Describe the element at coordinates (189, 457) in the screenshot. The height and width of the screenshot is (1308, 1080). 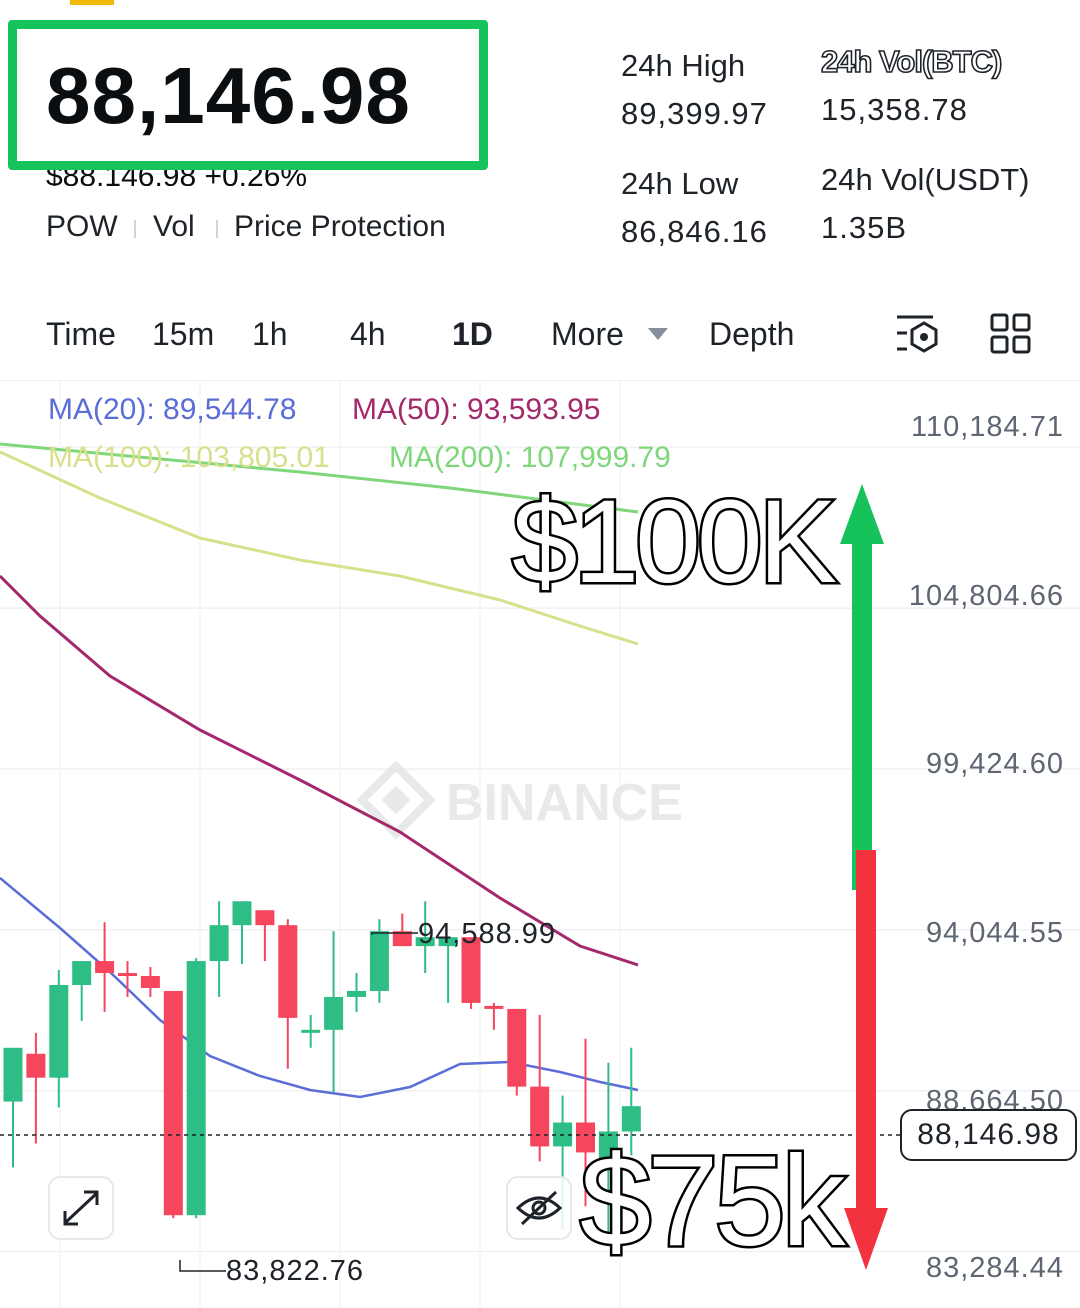
I see `ma100-label: MA(100): 103,805.01` at that location.